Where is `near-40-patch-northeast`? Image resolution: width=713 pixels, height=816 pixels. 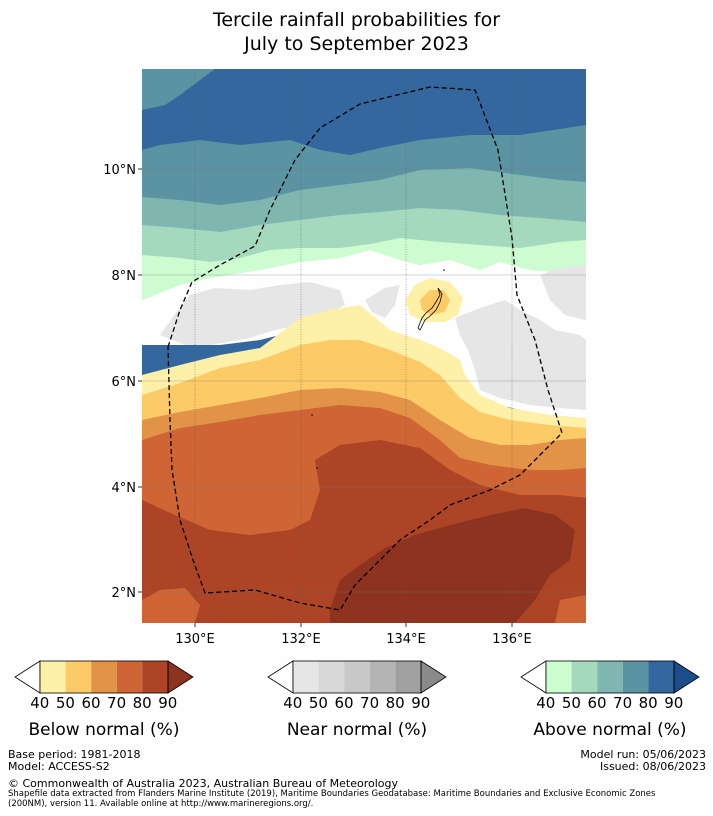 near-40-patch-northeast is located at coordinates (563, 292).